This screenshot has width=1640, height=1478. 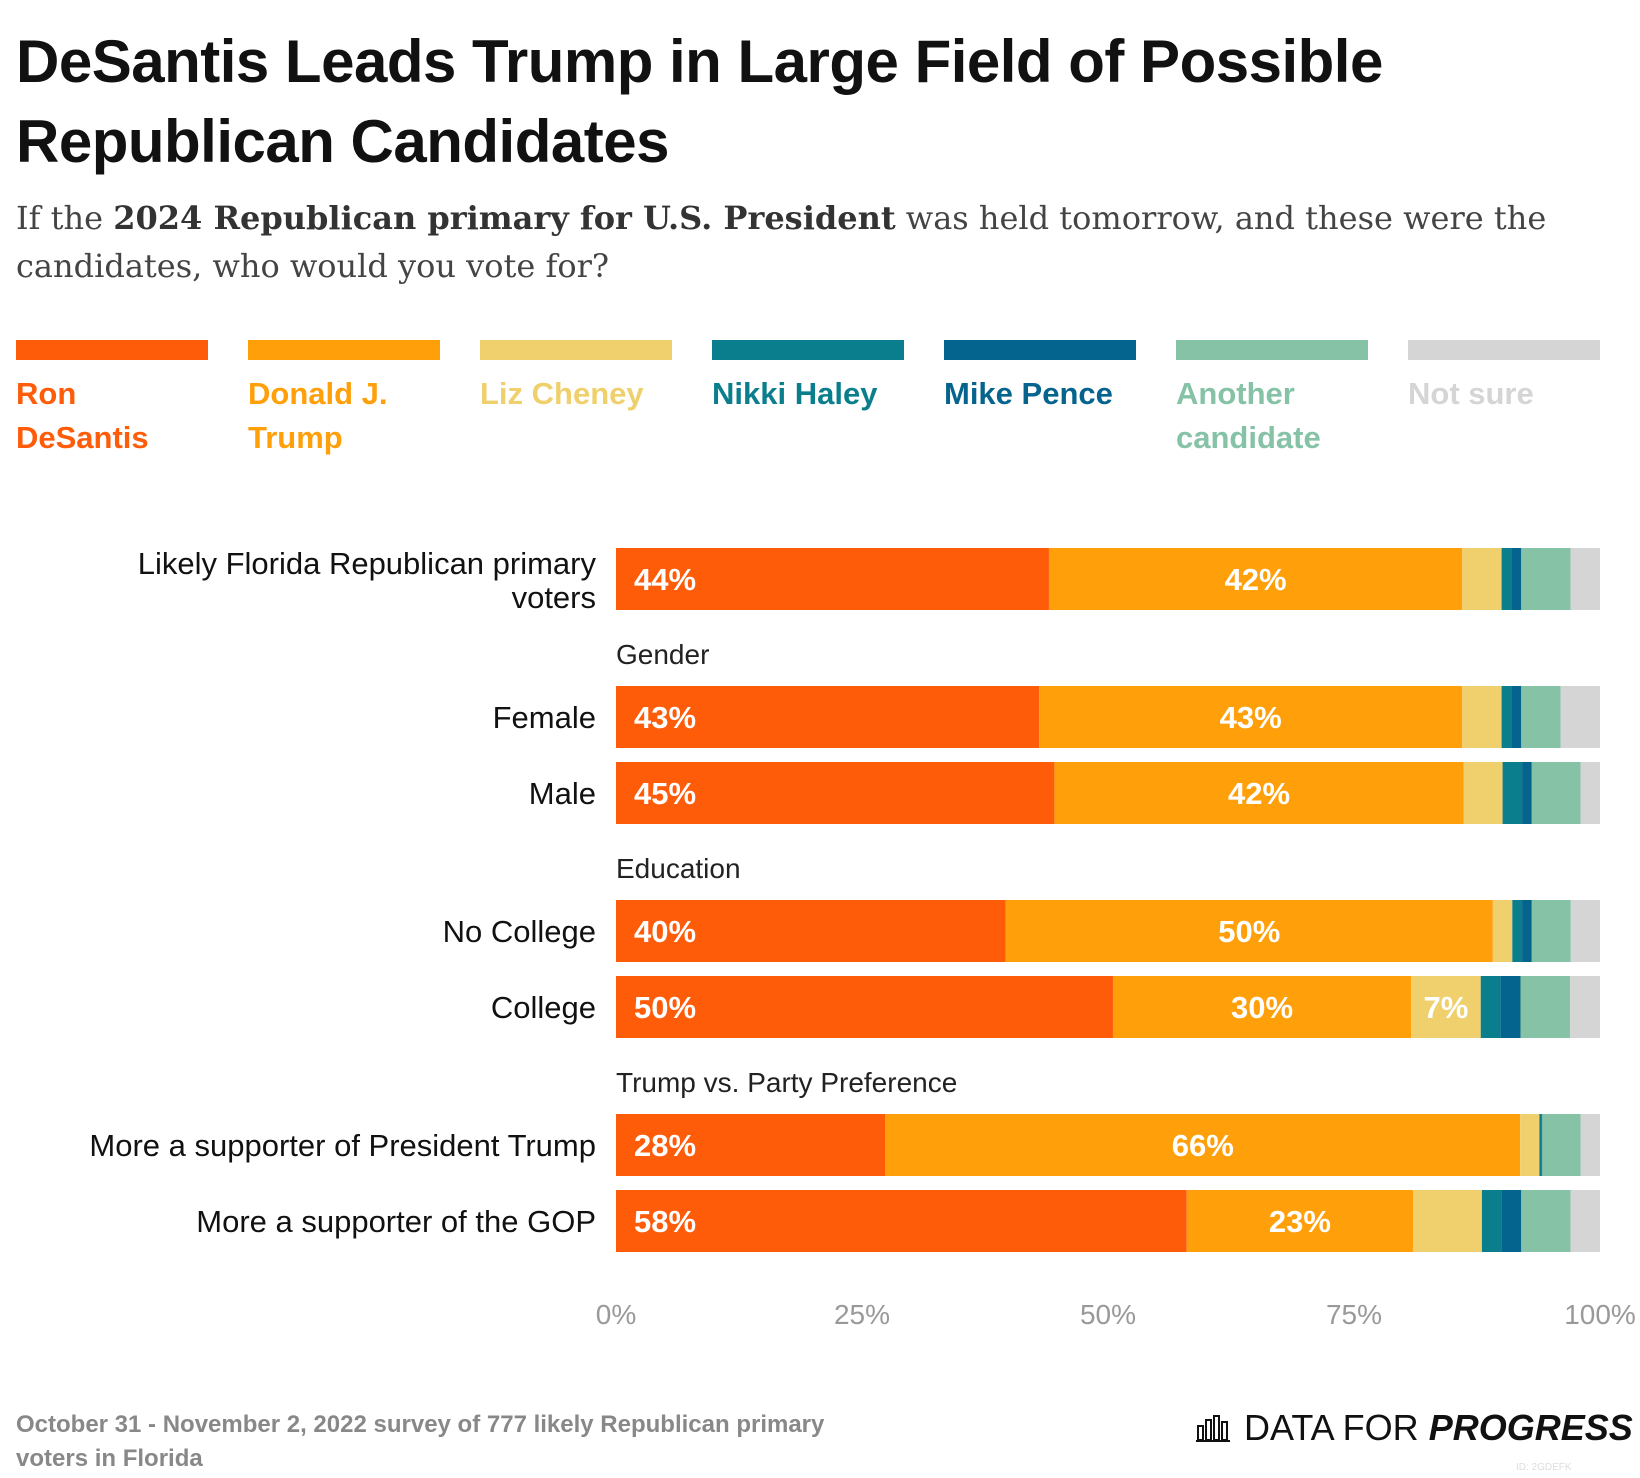 What do you see at coordinates (1248, 415) in the screenshot?
I see `legend-label: Another candidate` at bounding box center [1248, 415].